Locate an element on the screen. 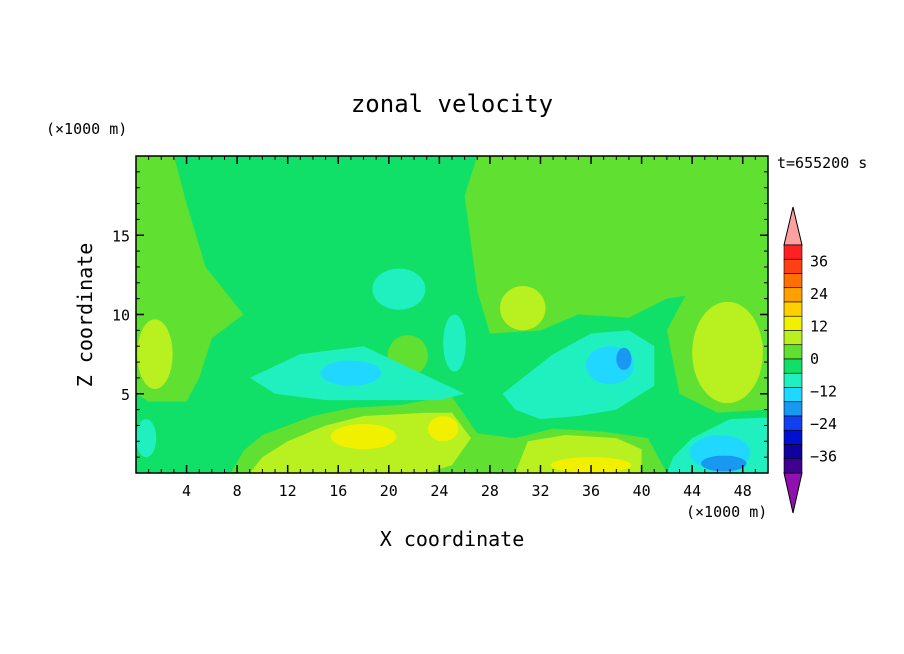 This screenshot has width=904, height=654. field-negative-upper is located at coordinates (399, 289).